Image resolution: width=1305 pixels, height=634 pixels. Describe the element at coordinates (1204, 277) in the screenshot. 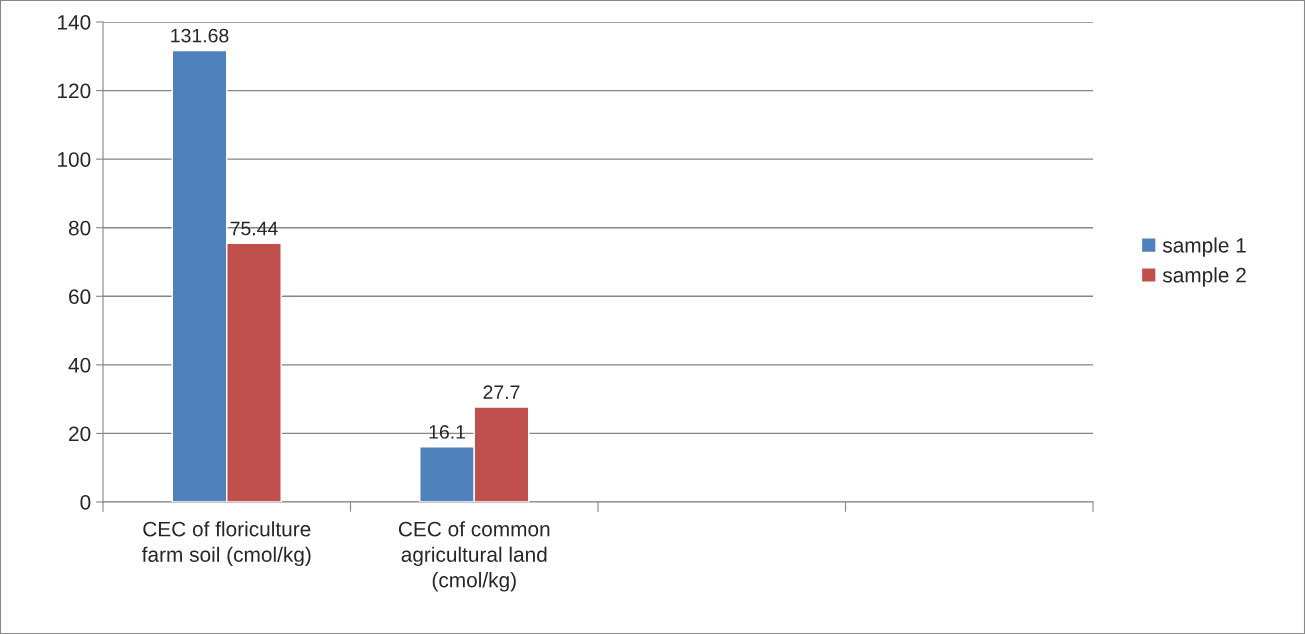

I see `legend-label: sample 2` at that location.